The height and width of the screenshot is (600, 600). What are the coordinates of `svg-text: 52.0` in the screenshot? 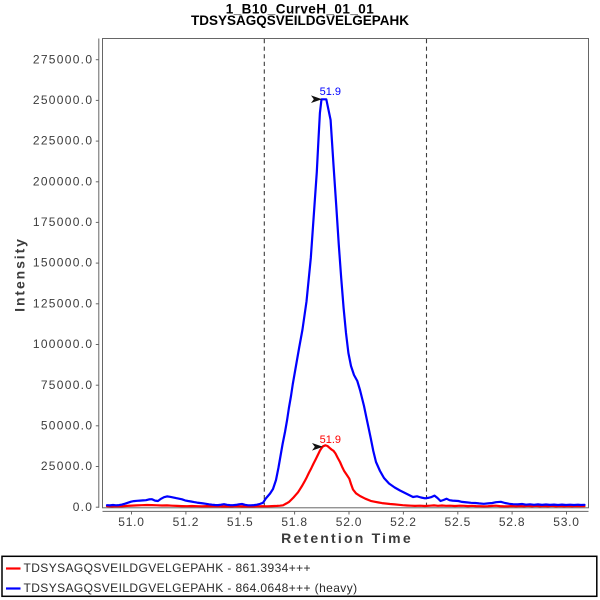 It's located at (349, 522).